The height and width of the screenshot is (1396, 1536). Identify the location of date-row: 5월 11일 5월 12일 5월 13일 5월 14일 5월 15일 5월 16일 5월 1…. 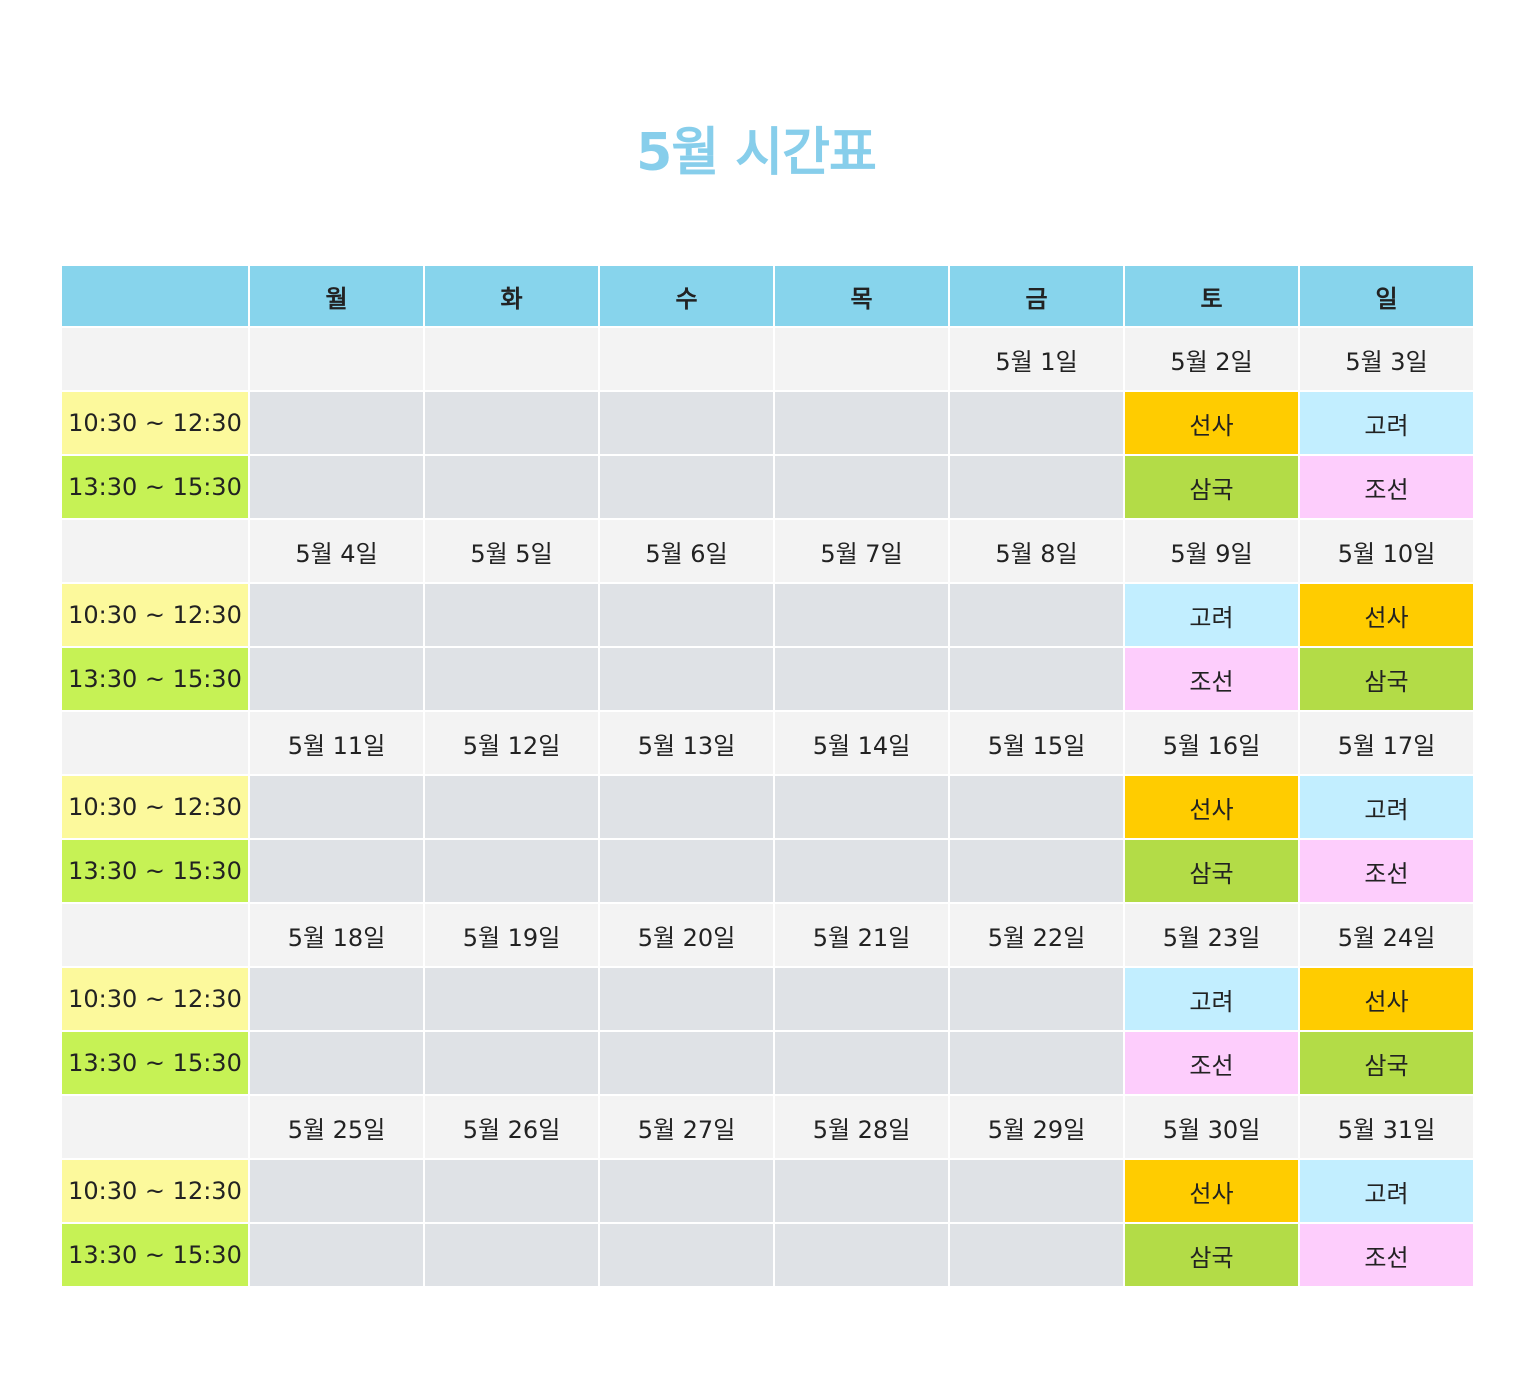
(767, 743).